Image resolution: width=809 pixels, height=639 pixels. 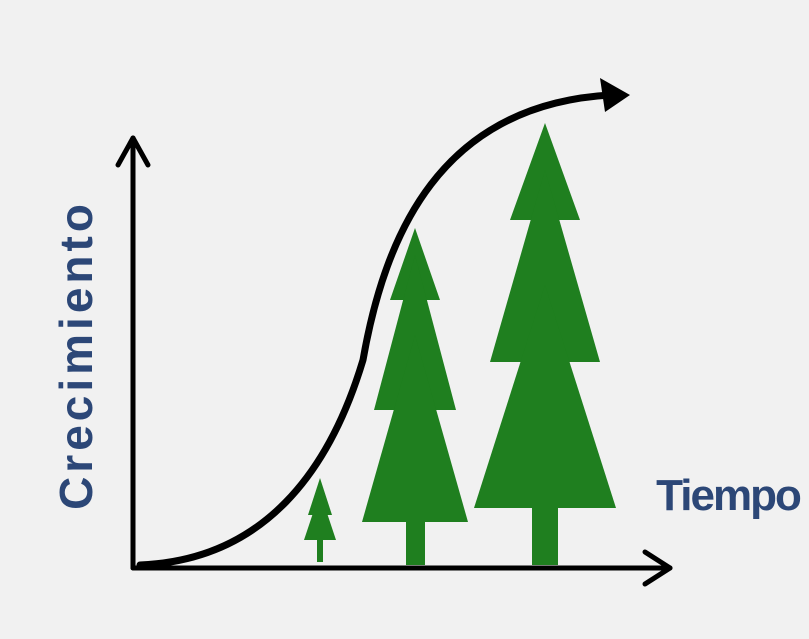 What do you see at coordinates (615, 95) in the screenshot?
I see `curve-arrowhead` at bounding box center [615, 95].